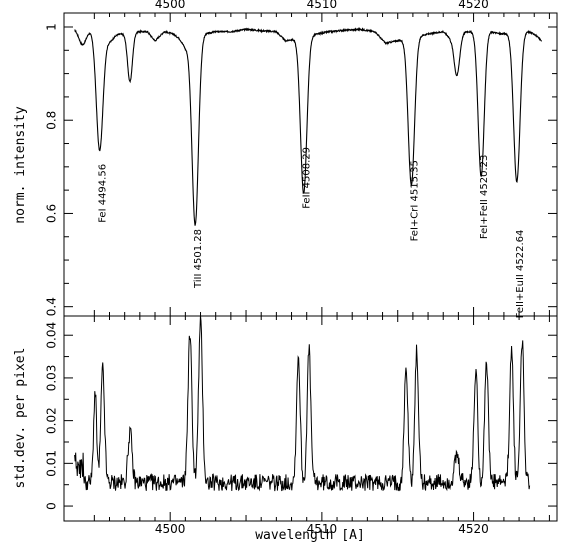 The width and height of the screenshot is (564, 544). Describe the element at coordinates (52, 120) in the screenshot. I see `top-y-tick-label: 0.8` at that location.